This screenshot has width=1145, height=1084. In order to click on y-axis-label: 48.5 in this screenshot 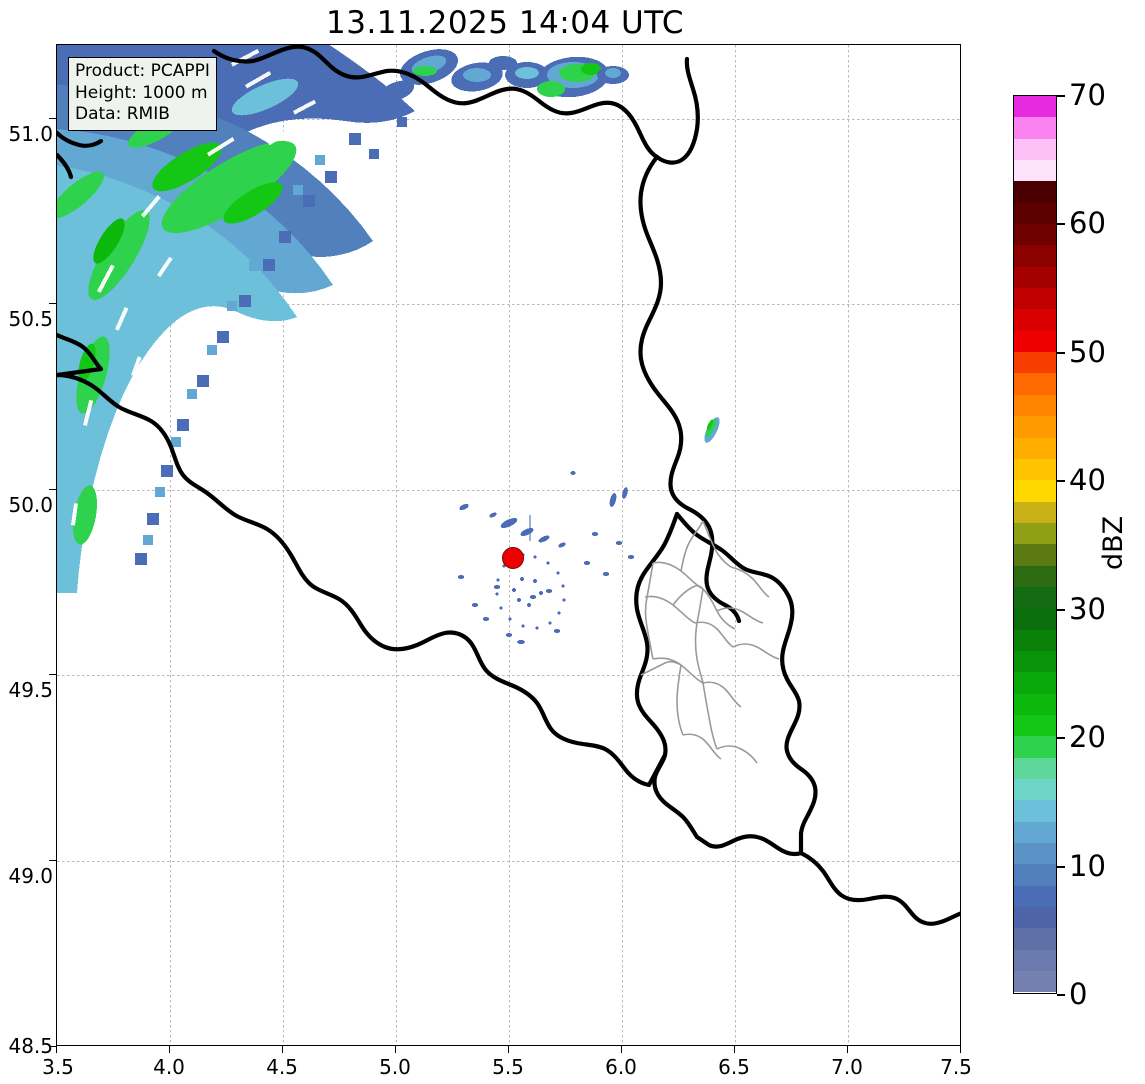, I will do `click(30, 1046)`.